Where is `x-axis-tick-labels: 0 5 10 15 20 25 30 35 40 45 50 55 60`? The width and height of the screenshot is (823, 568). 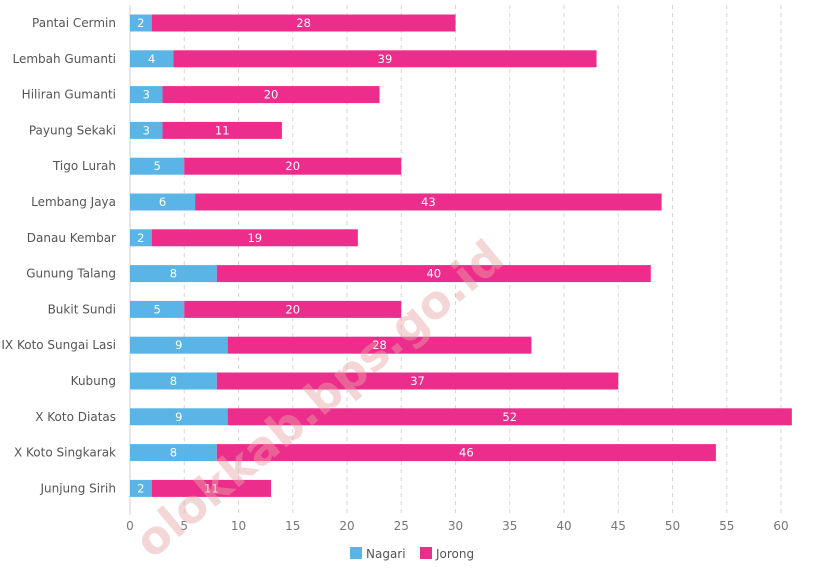 x-axis-tick-labels: 0 5 10 15 20 25 30 35 40 45 50 55 60 is located at coordinates (457, 526).